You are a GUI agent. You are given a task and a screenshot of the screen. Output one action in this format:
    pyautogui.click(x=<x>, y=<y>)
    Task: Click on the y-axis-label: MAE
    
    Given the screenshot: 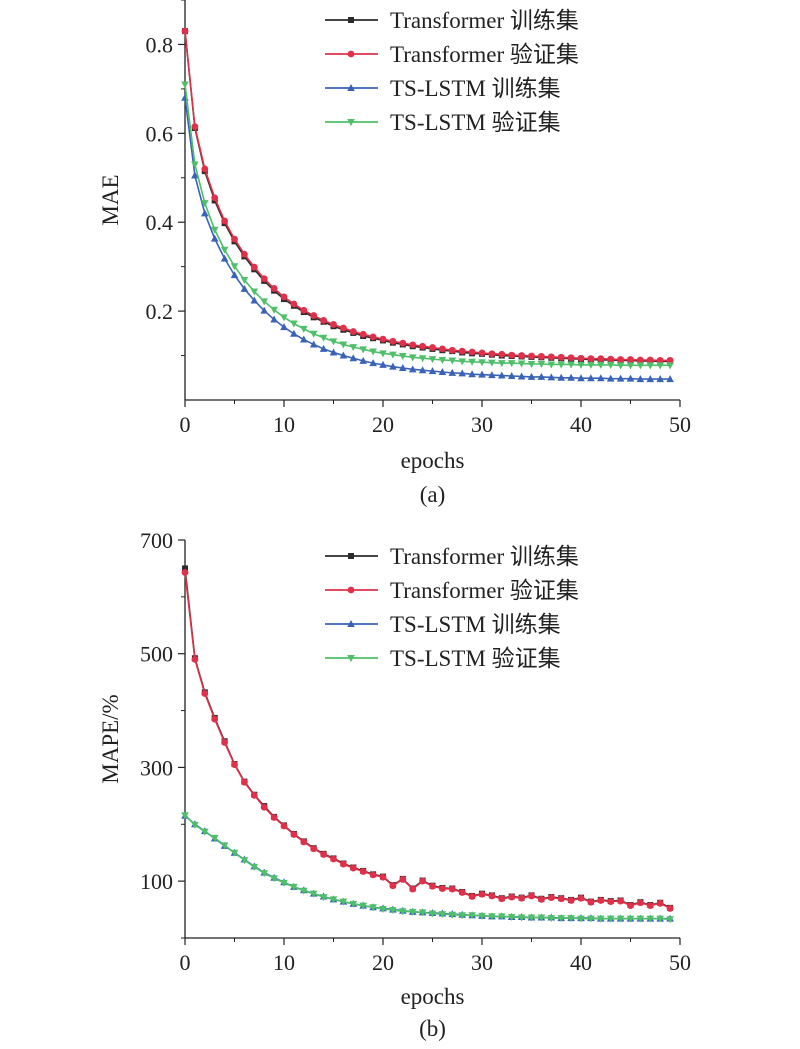 What is the action you would take?
    pyautogui.click(x=110, y=199)
    